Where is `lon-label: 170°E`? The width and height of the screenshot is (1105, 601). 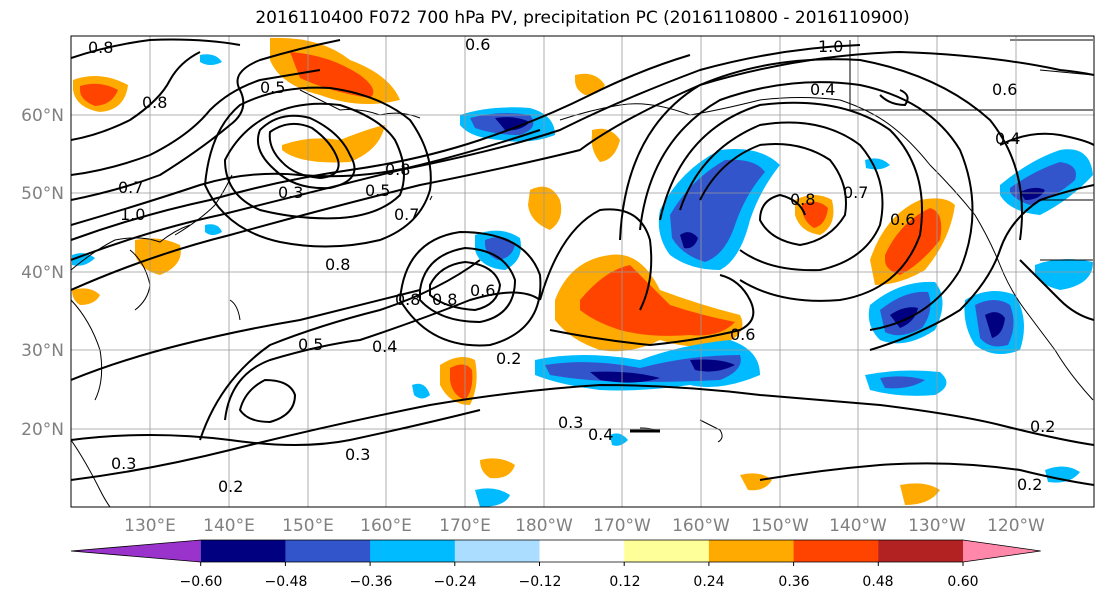 lon-label: 170°E is located at coordinates (465, 526).